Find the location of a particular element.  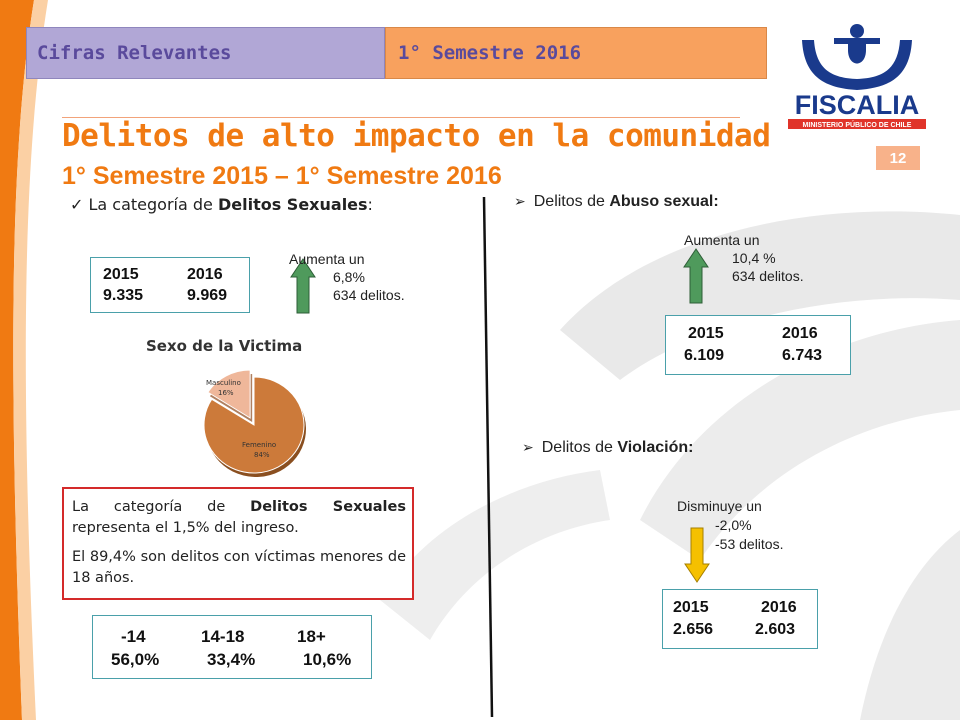

abuso-year-2015: 2015 is located at coordinates (706, 333).